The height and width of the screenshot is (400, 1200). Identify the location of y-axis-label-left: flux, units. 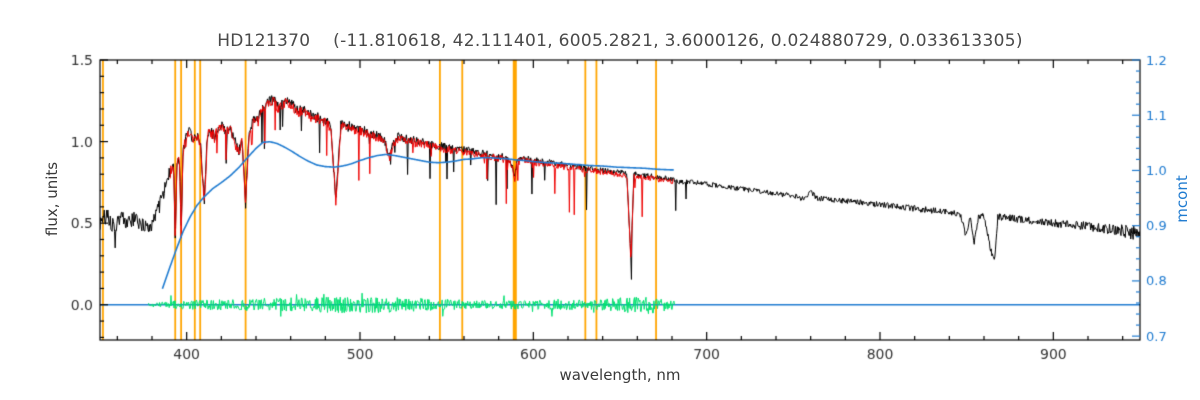
(52, 199).